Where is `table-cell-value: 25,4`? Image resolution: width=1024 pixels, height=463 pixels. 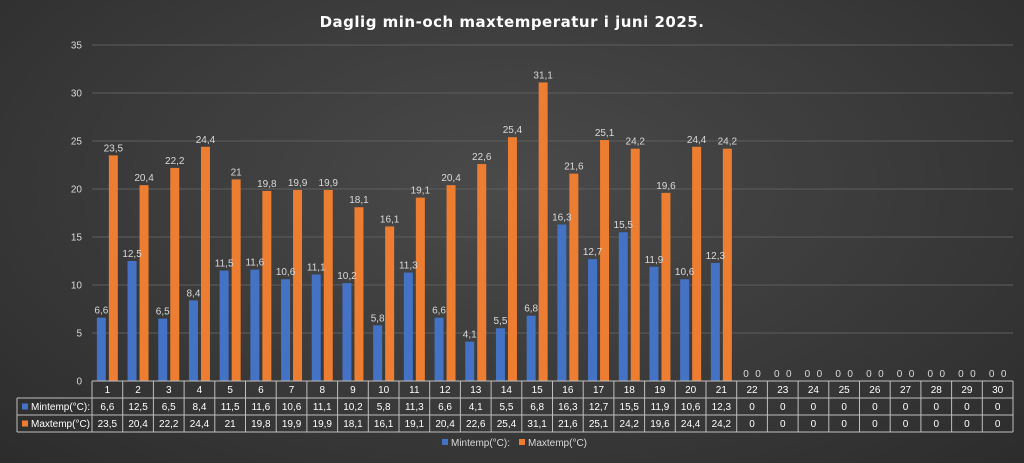 table-cell-value: 25,4 is located at coordinates (507, 424).